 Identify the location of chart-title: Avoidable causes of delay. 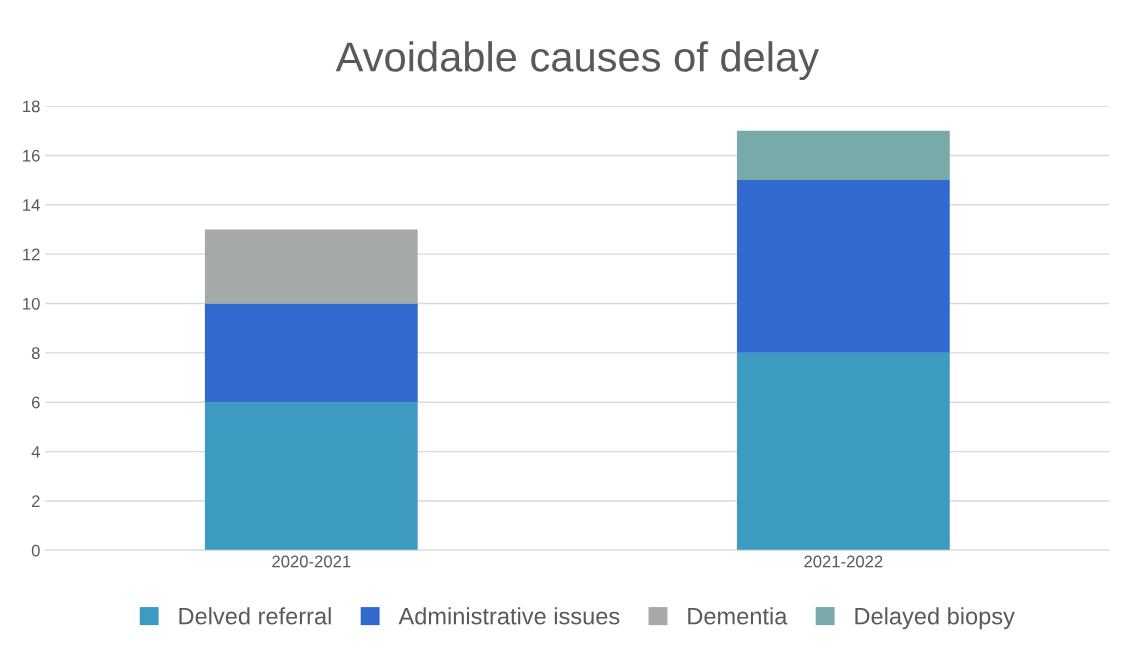
(577, 60).